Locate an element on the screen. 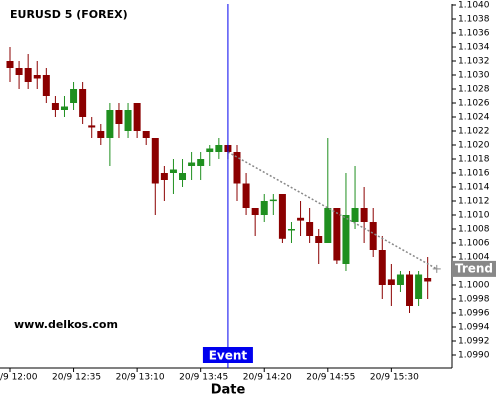 The width and height of the screenshot is (500, 400). x-tick-label: 20/9 13:10 is located at coordinates (140, 378).